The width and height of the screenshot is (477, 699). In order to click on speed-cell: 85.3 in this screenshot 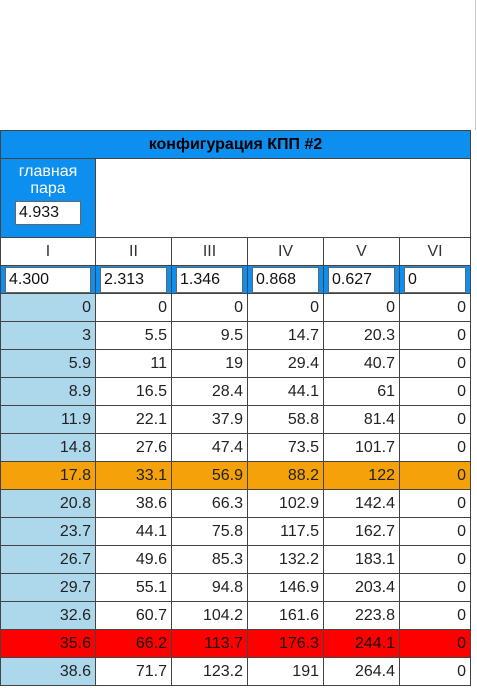, I will do `click(209, 559)`.